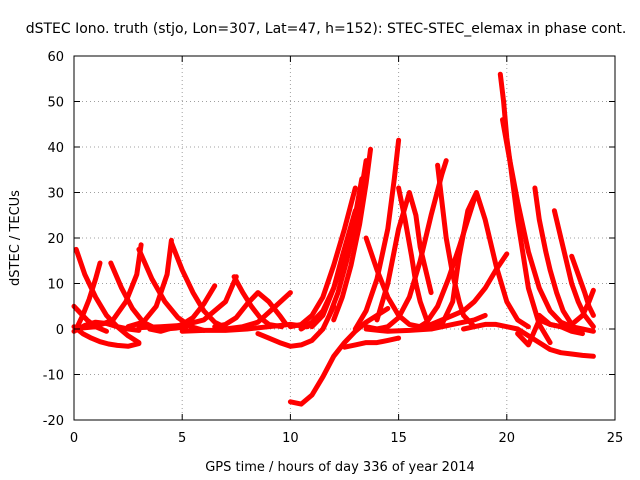 The width and height of the screenshot is (640, 480). Describe the element at coordinates (615, 438) in the screenshot. I see `x-tick-label: 25` at that location.